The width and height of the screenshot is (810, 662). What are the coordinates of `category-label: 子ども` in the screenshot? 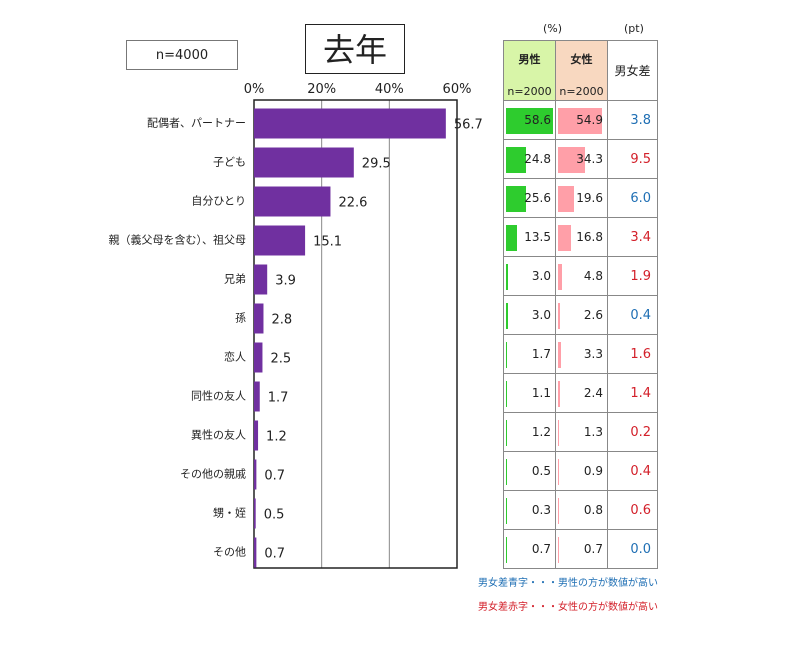 It's located at (229, 162).